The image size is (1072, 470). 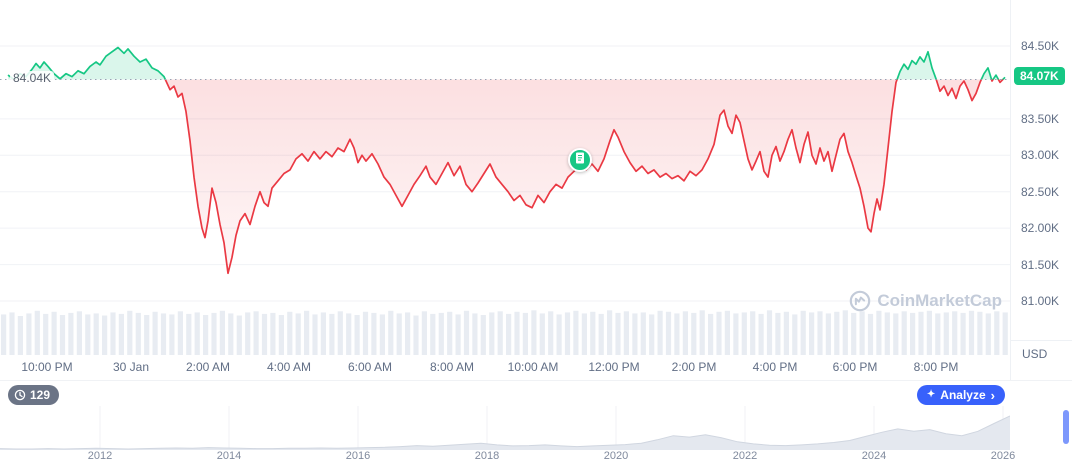 I want to click on timeline-year-label: 2026, so click(x=1003, y=456).